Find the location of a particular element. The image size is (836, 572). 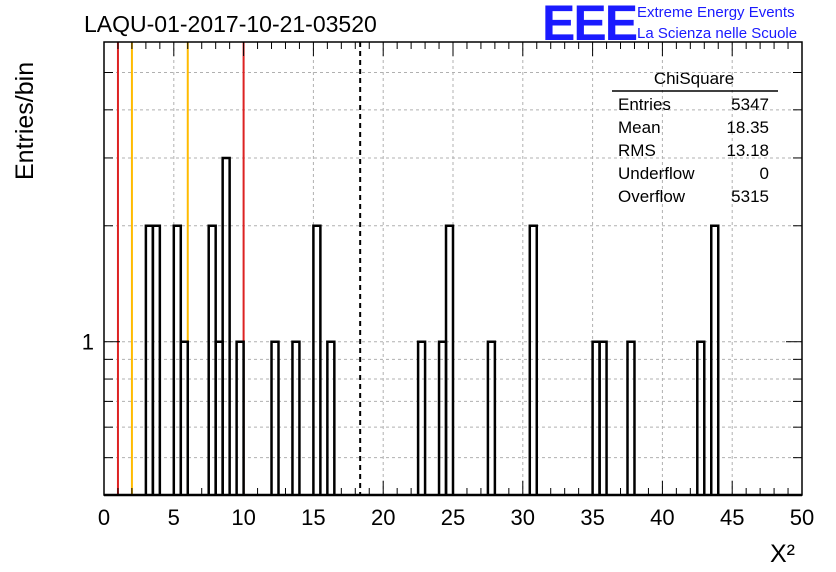

x-tick-label: 5 is located at coordinates (174, 517).